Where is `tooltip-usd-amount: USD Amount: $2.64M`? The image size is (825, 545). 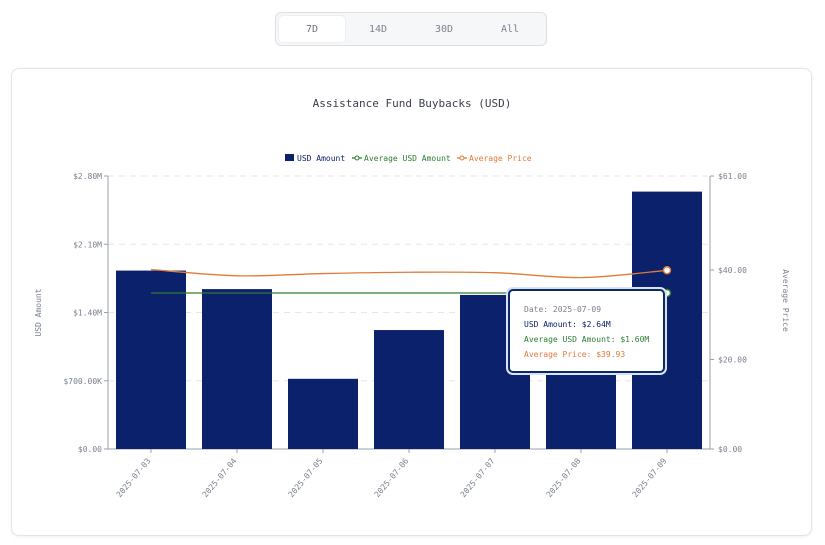 tooltip-usd-amount: USD Amount: $2.64M is located at coordinates (567, 324).